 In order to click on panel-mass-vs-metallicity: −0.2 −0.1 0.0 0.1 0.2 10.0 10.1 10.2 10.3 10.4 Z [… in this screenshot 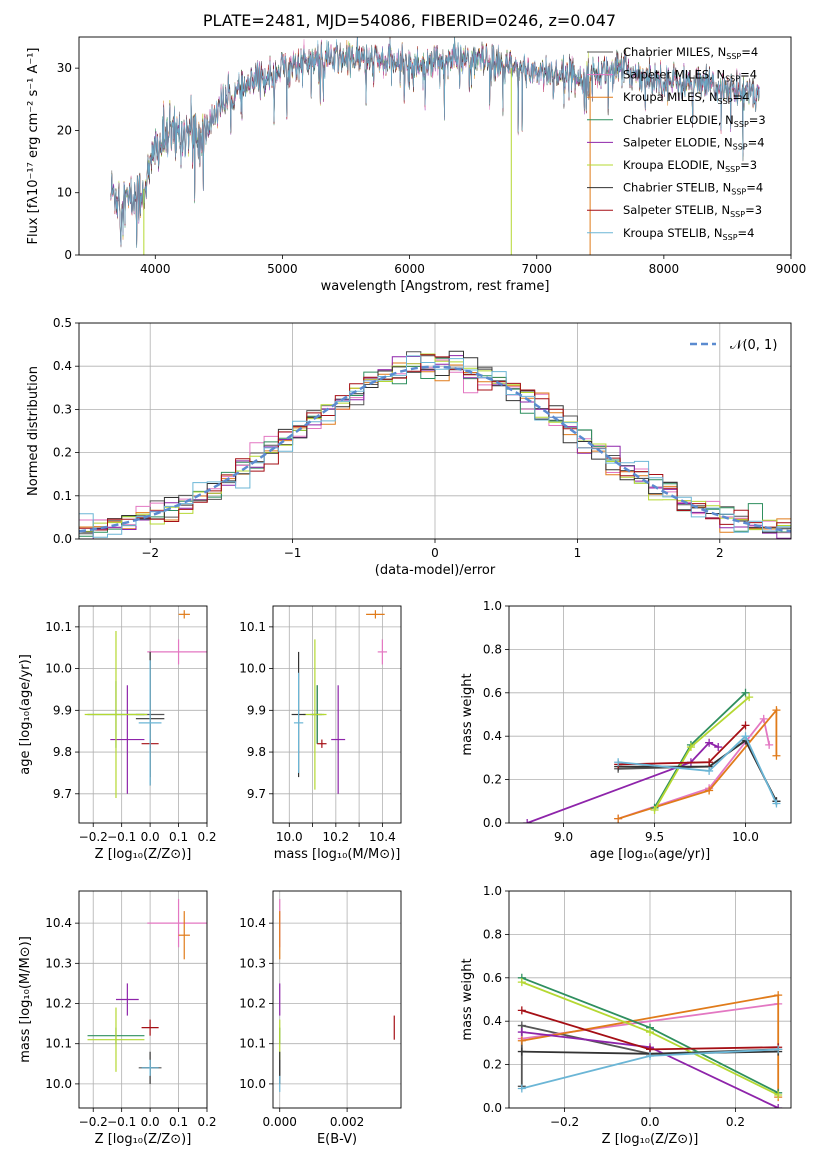, I will do `click(117, 1018)`.